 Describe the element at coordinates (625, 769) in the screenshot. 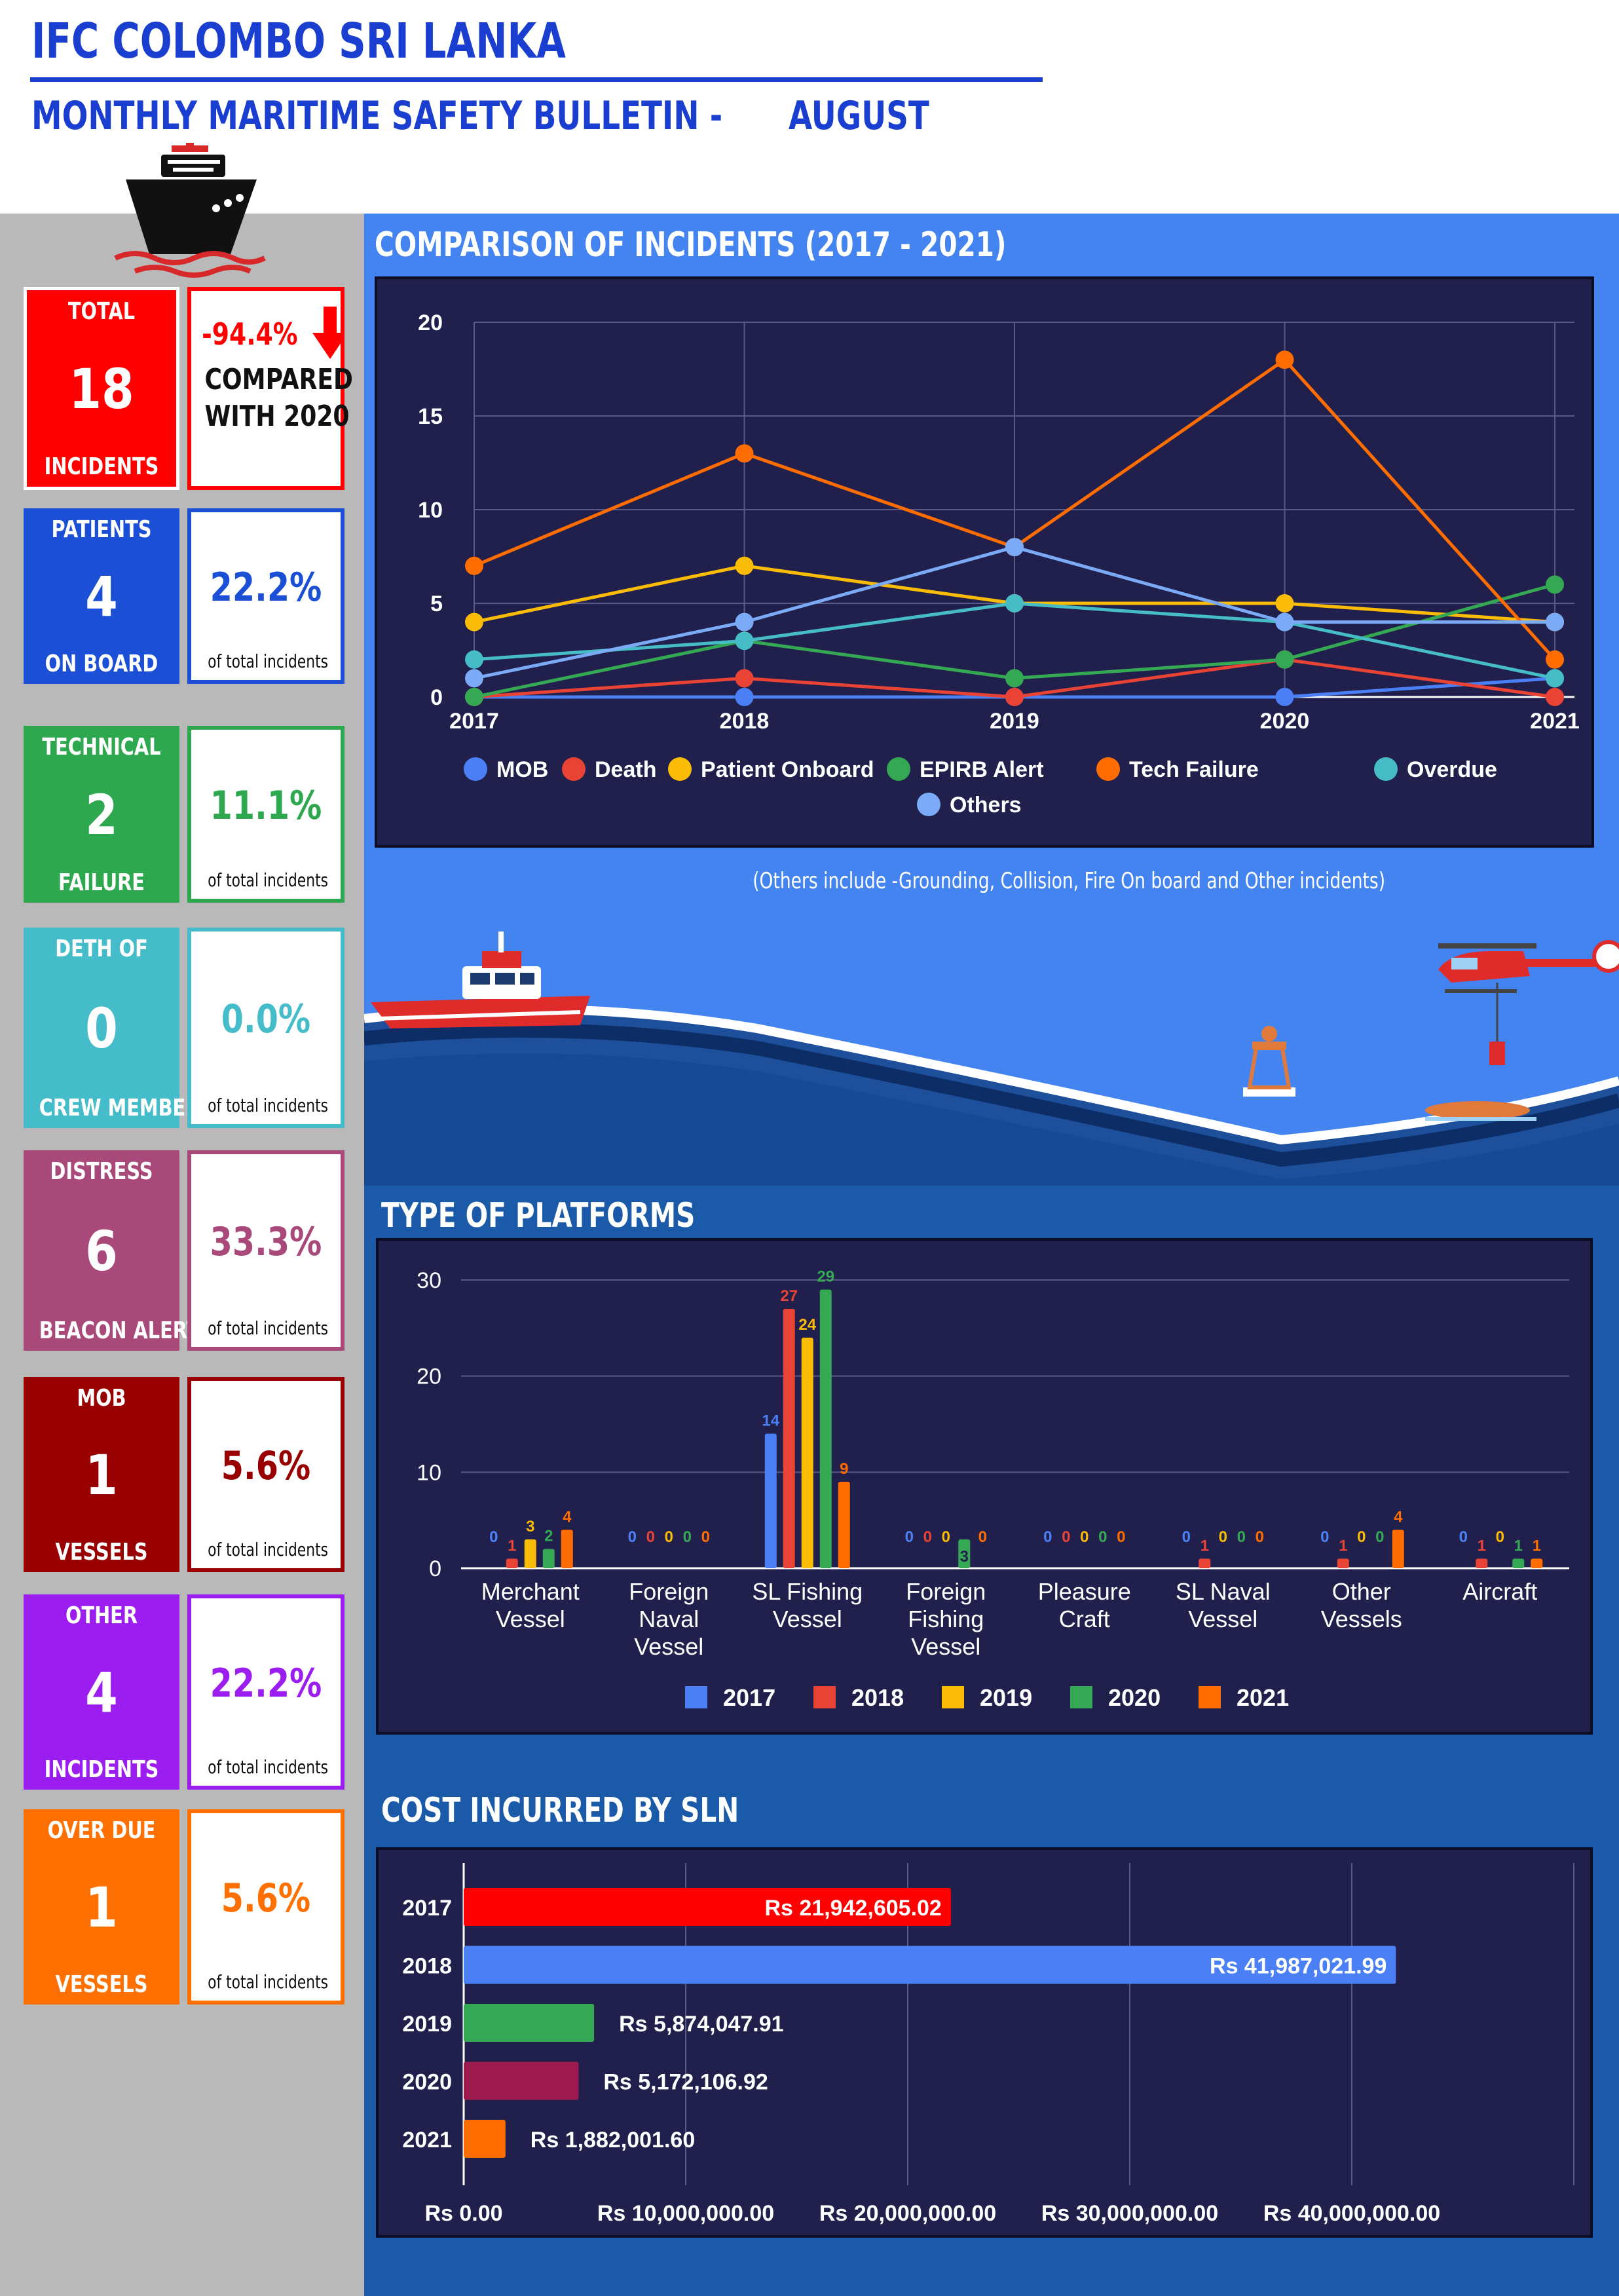

I see `legend-label: Death` at that location.